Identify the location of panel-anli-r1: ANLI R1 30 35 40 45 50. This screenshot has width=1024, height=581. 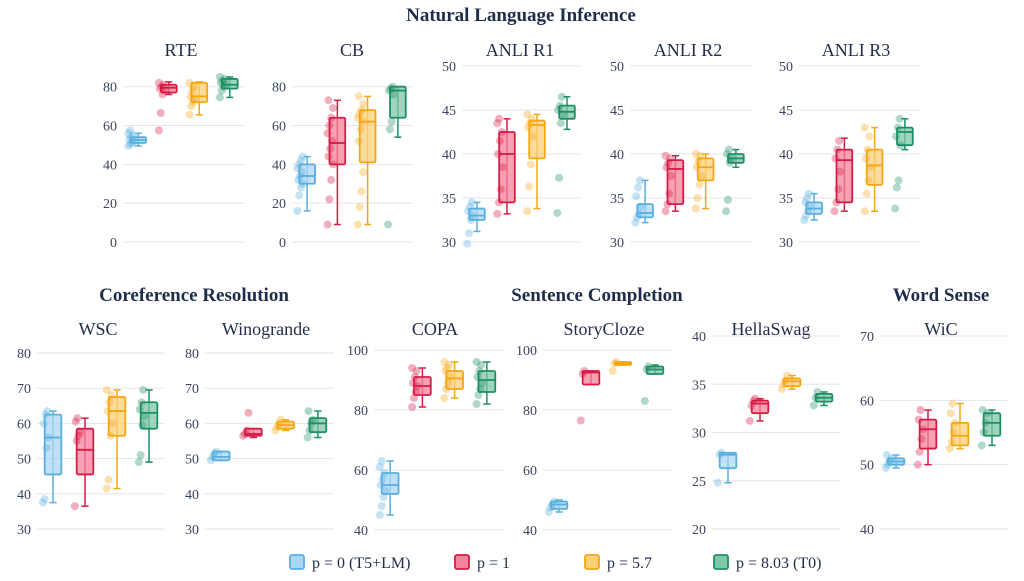
(512, 145).